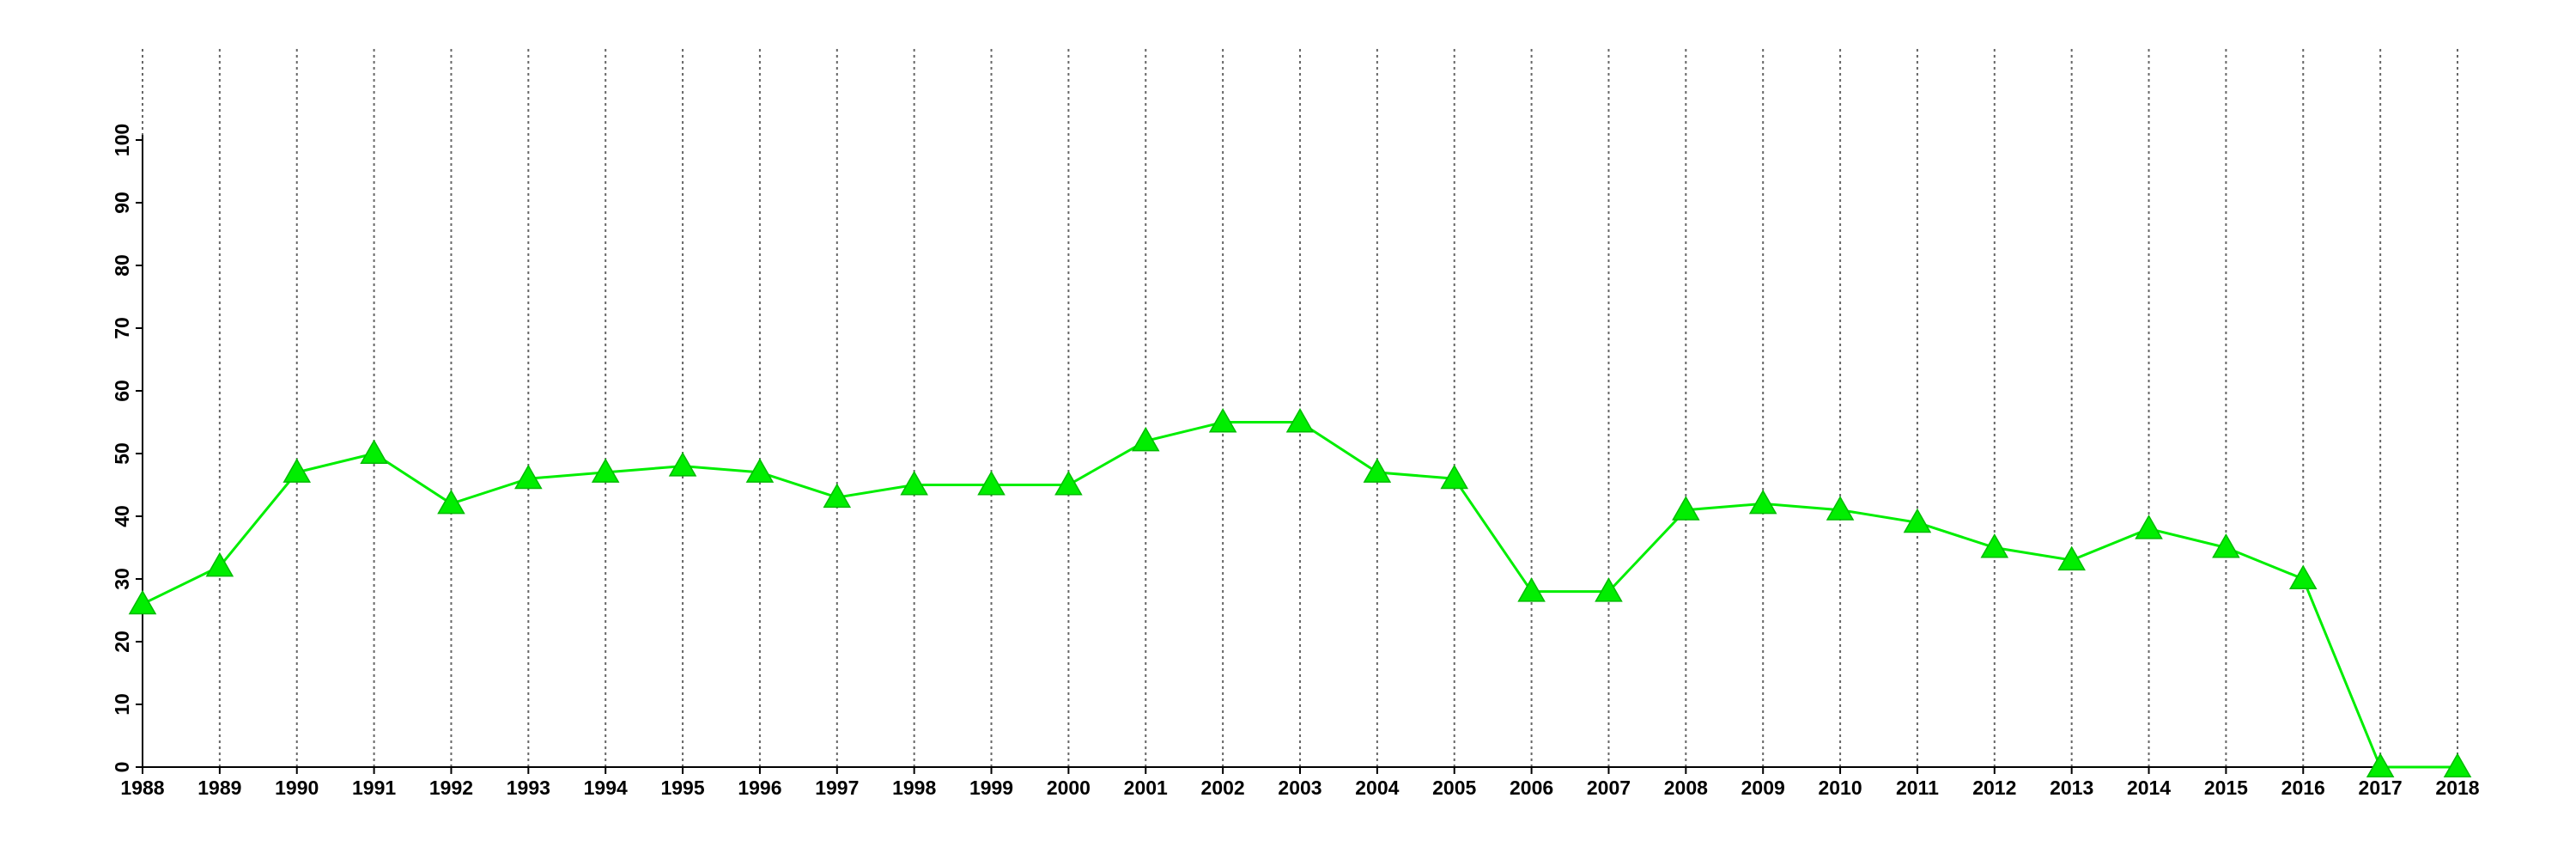 The width and height of the screenshot is (2576, 859). What do you see at coordinates (122, 768) in the screenshot?
I see `y-tick-label: 0` at bounding box center [122, 768].